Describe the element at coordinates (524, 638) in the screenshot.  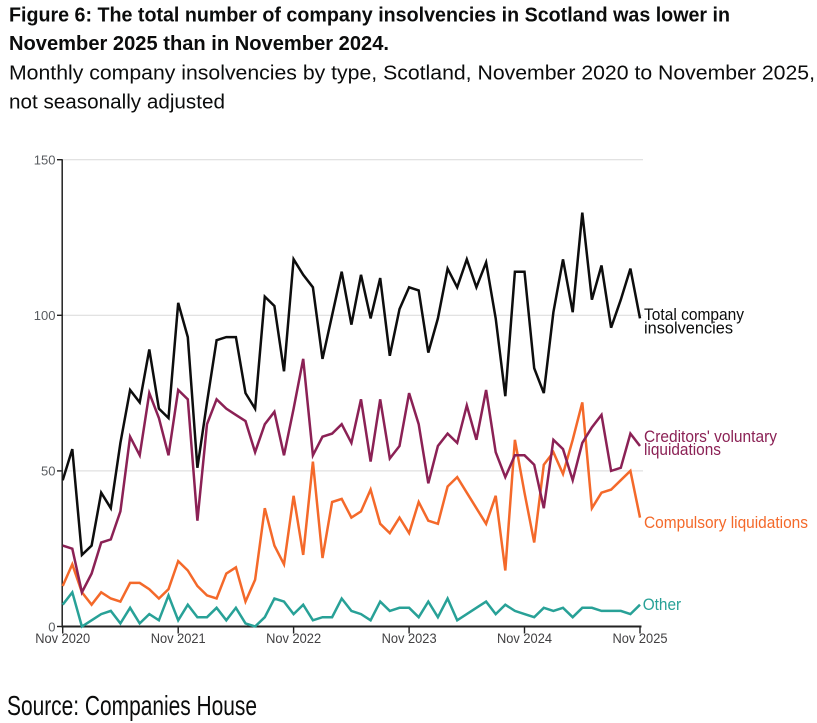
I see `svg-text: Nov 2024` at that location.